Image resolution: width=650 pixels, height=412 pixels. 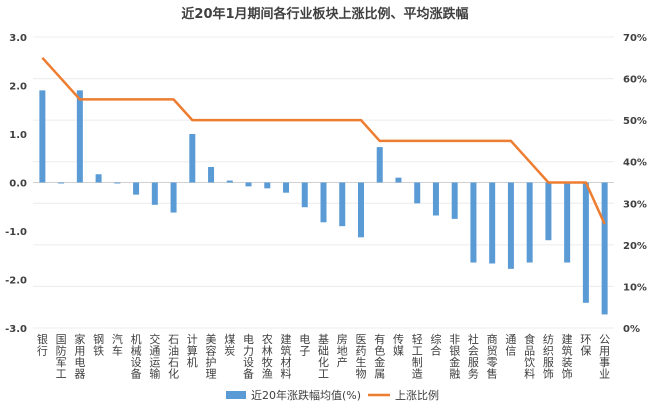 I want to click on x-axis-label: 美容护理, so click(x=211, y=357).